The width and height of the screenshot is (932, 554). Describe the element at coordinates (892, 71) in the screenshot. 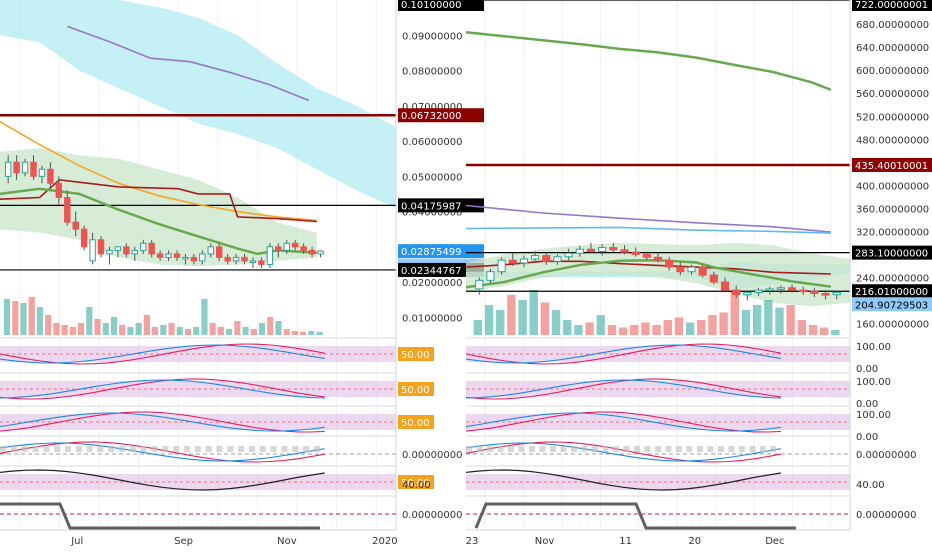

I see `y-tick-label: 600.00000000` at that location.